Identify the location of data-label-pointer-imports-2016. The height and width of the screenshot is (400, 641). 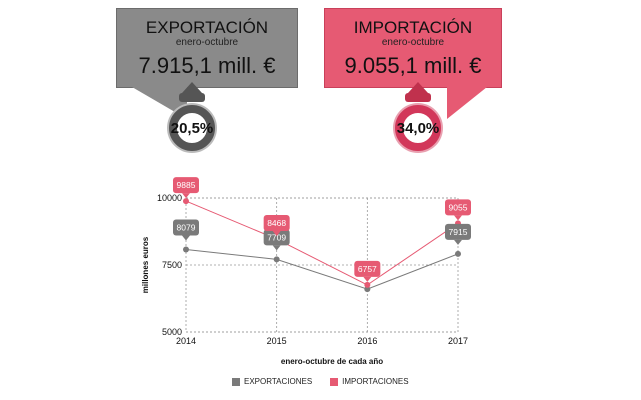
(367, 279).